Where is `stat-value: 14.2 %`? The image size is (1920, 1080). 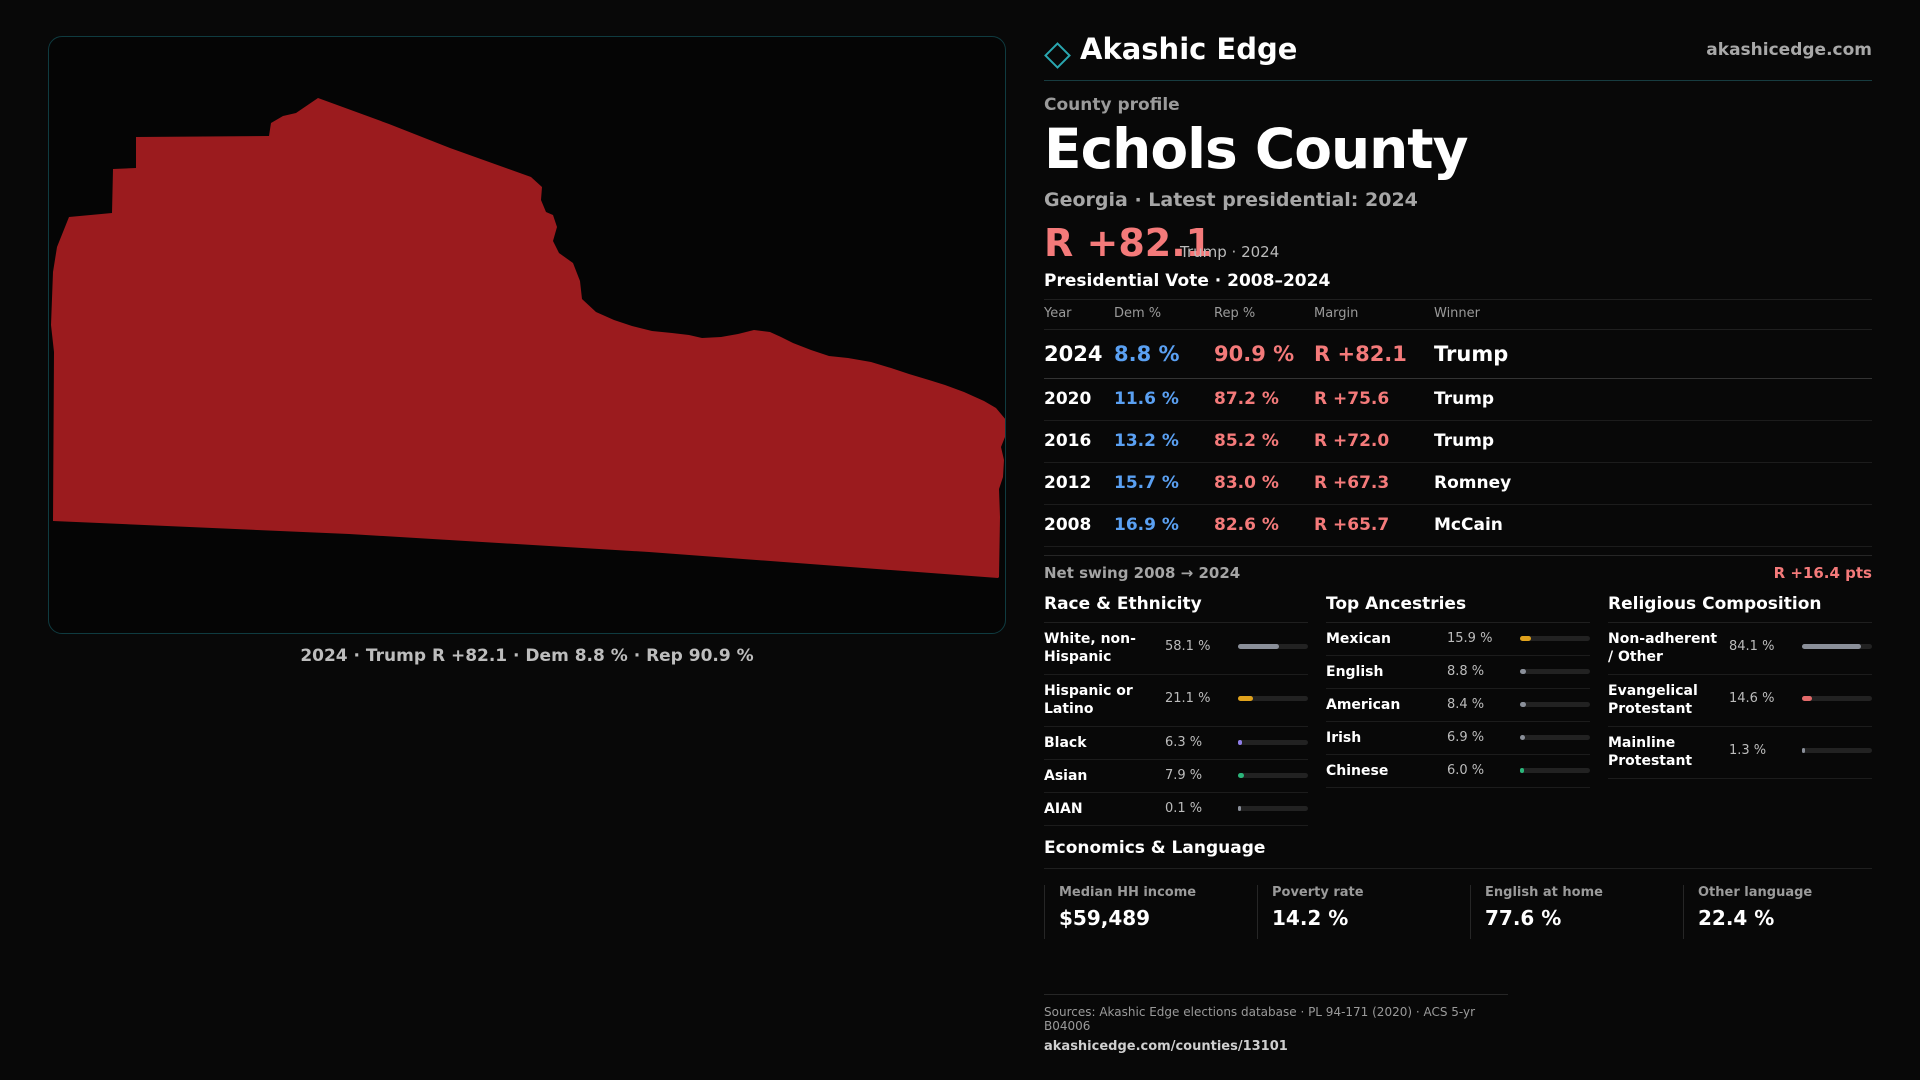
stat-value: 14.2 % is located at coordinates (1310, 917).